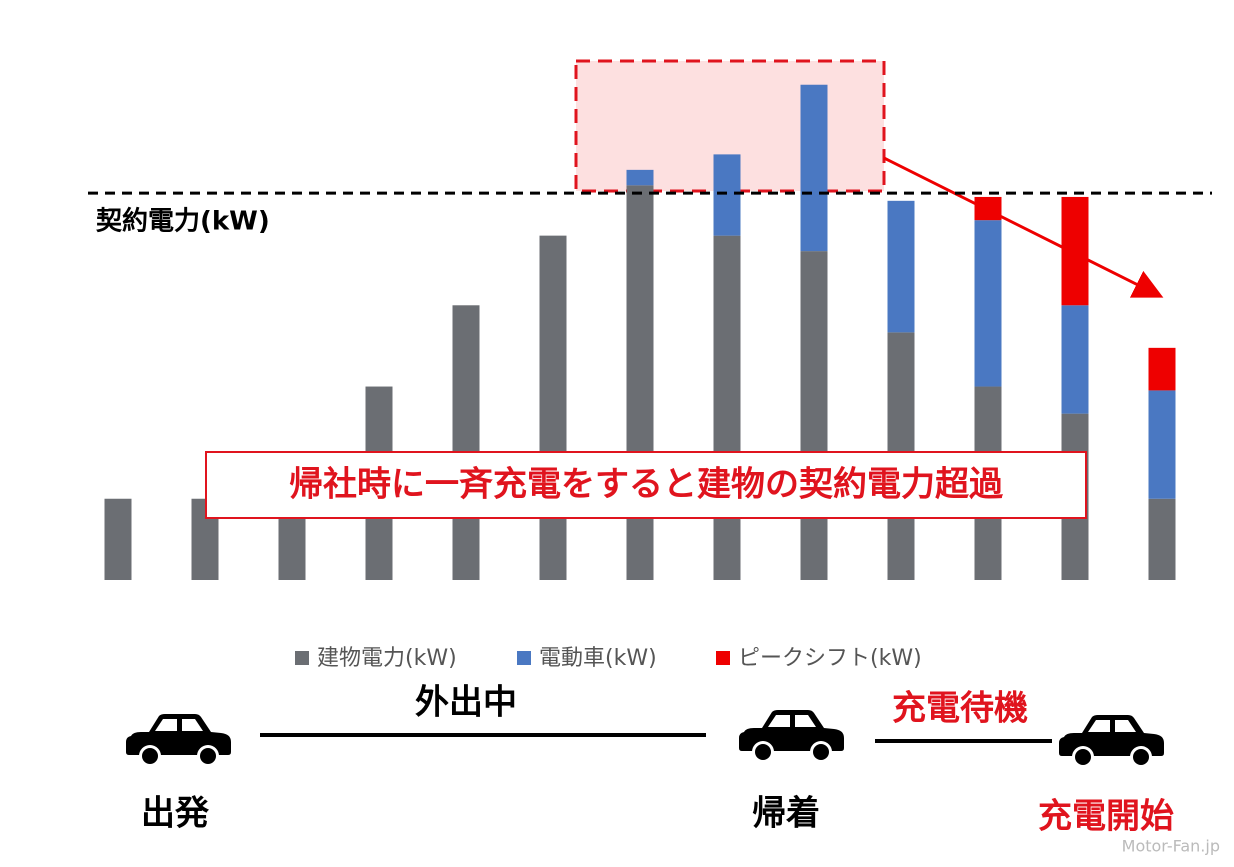 This screenshot has height=867, width=1234. I want to click on phase-label: 充電待機, so click(960, 709).